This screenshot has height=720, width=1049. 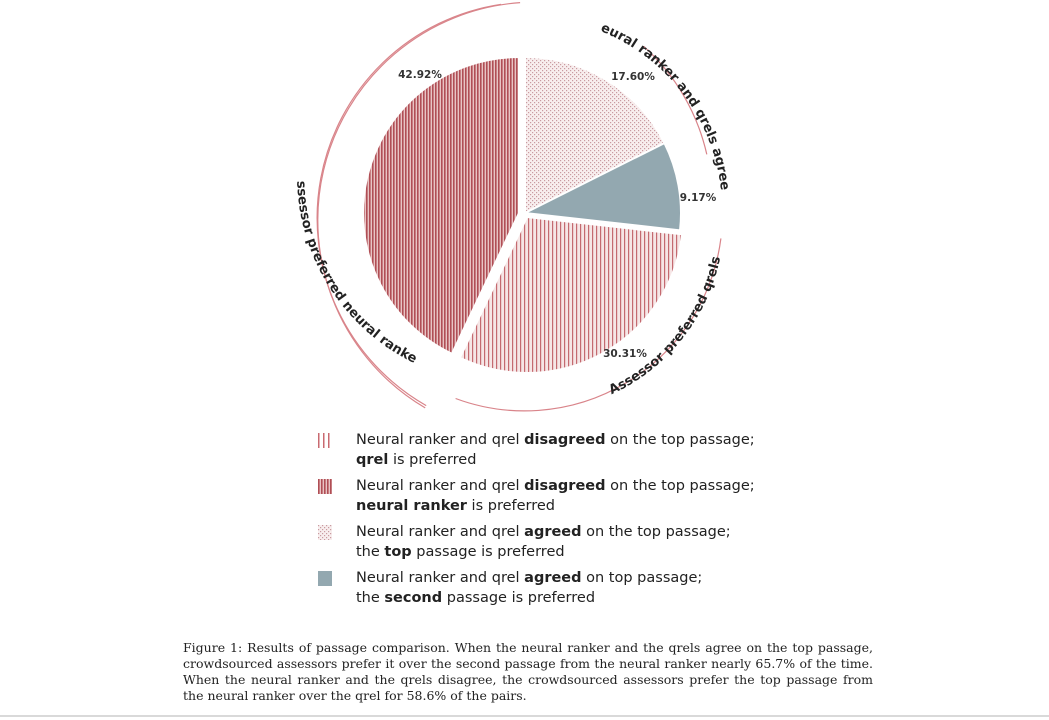 What do you see at coordinates (325, 486) in the screenshot?
I see `dense-stripes-swatch-icon` at bounding box center [325, 486].